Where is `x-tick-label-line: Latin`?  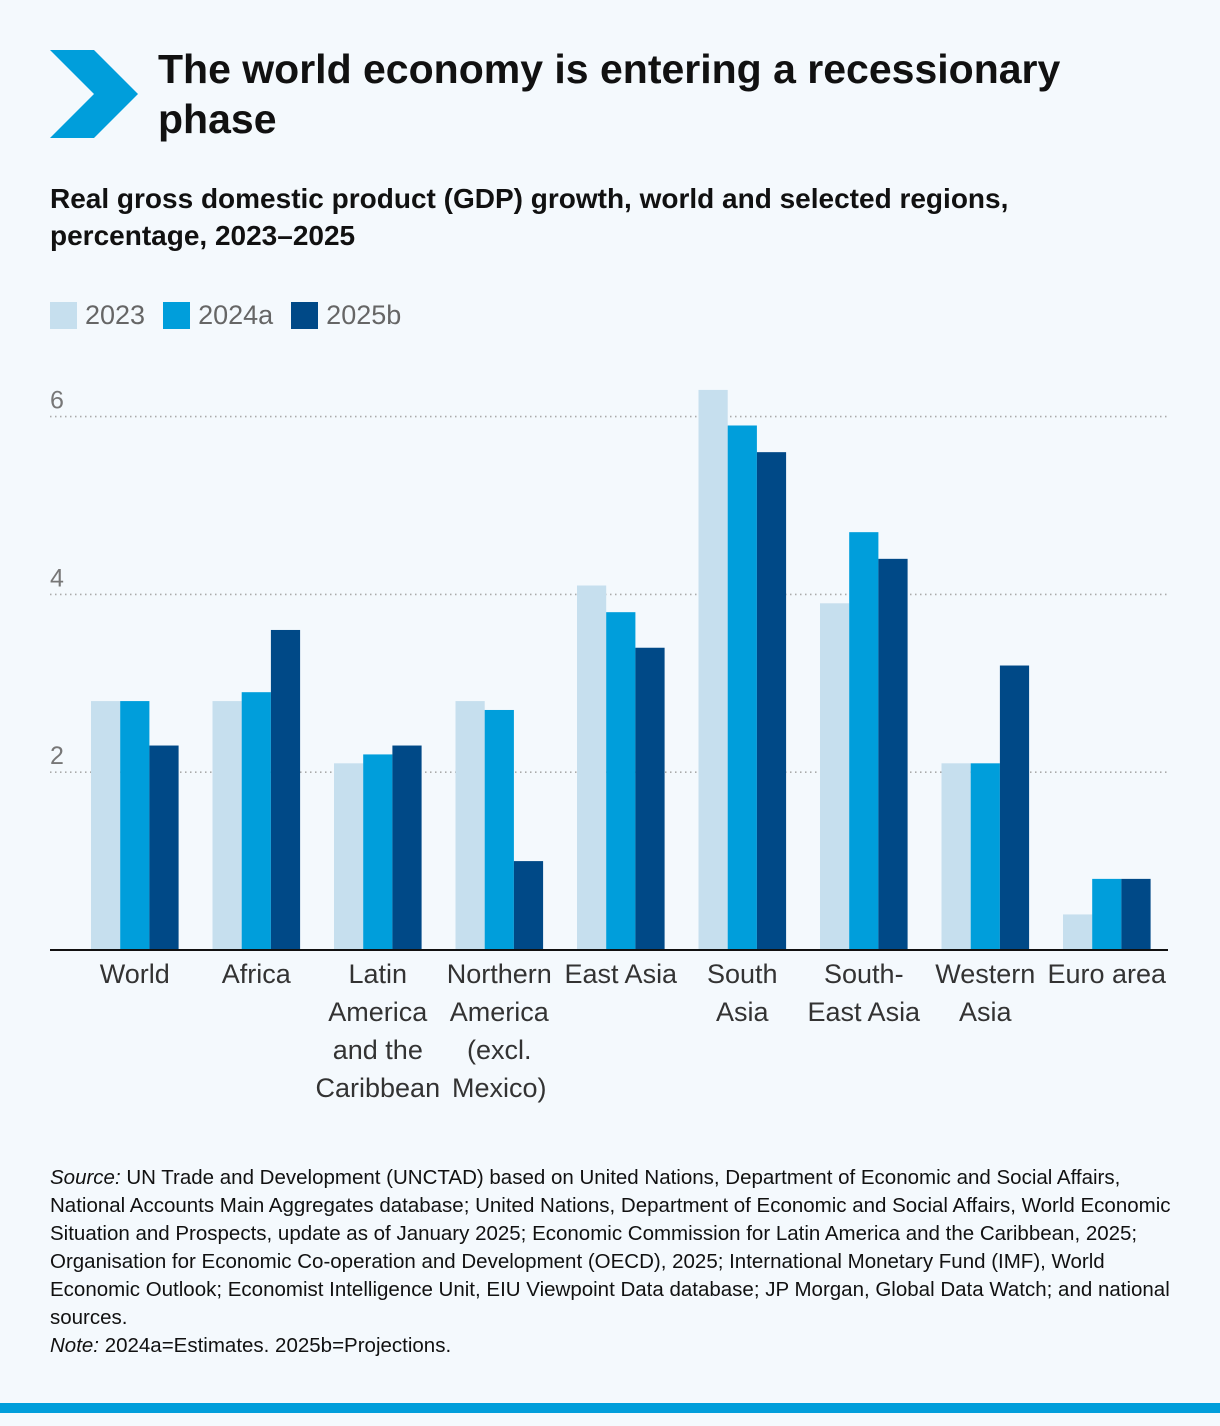
x-tick-label-line: Latin is located at coordinates (378, 974).